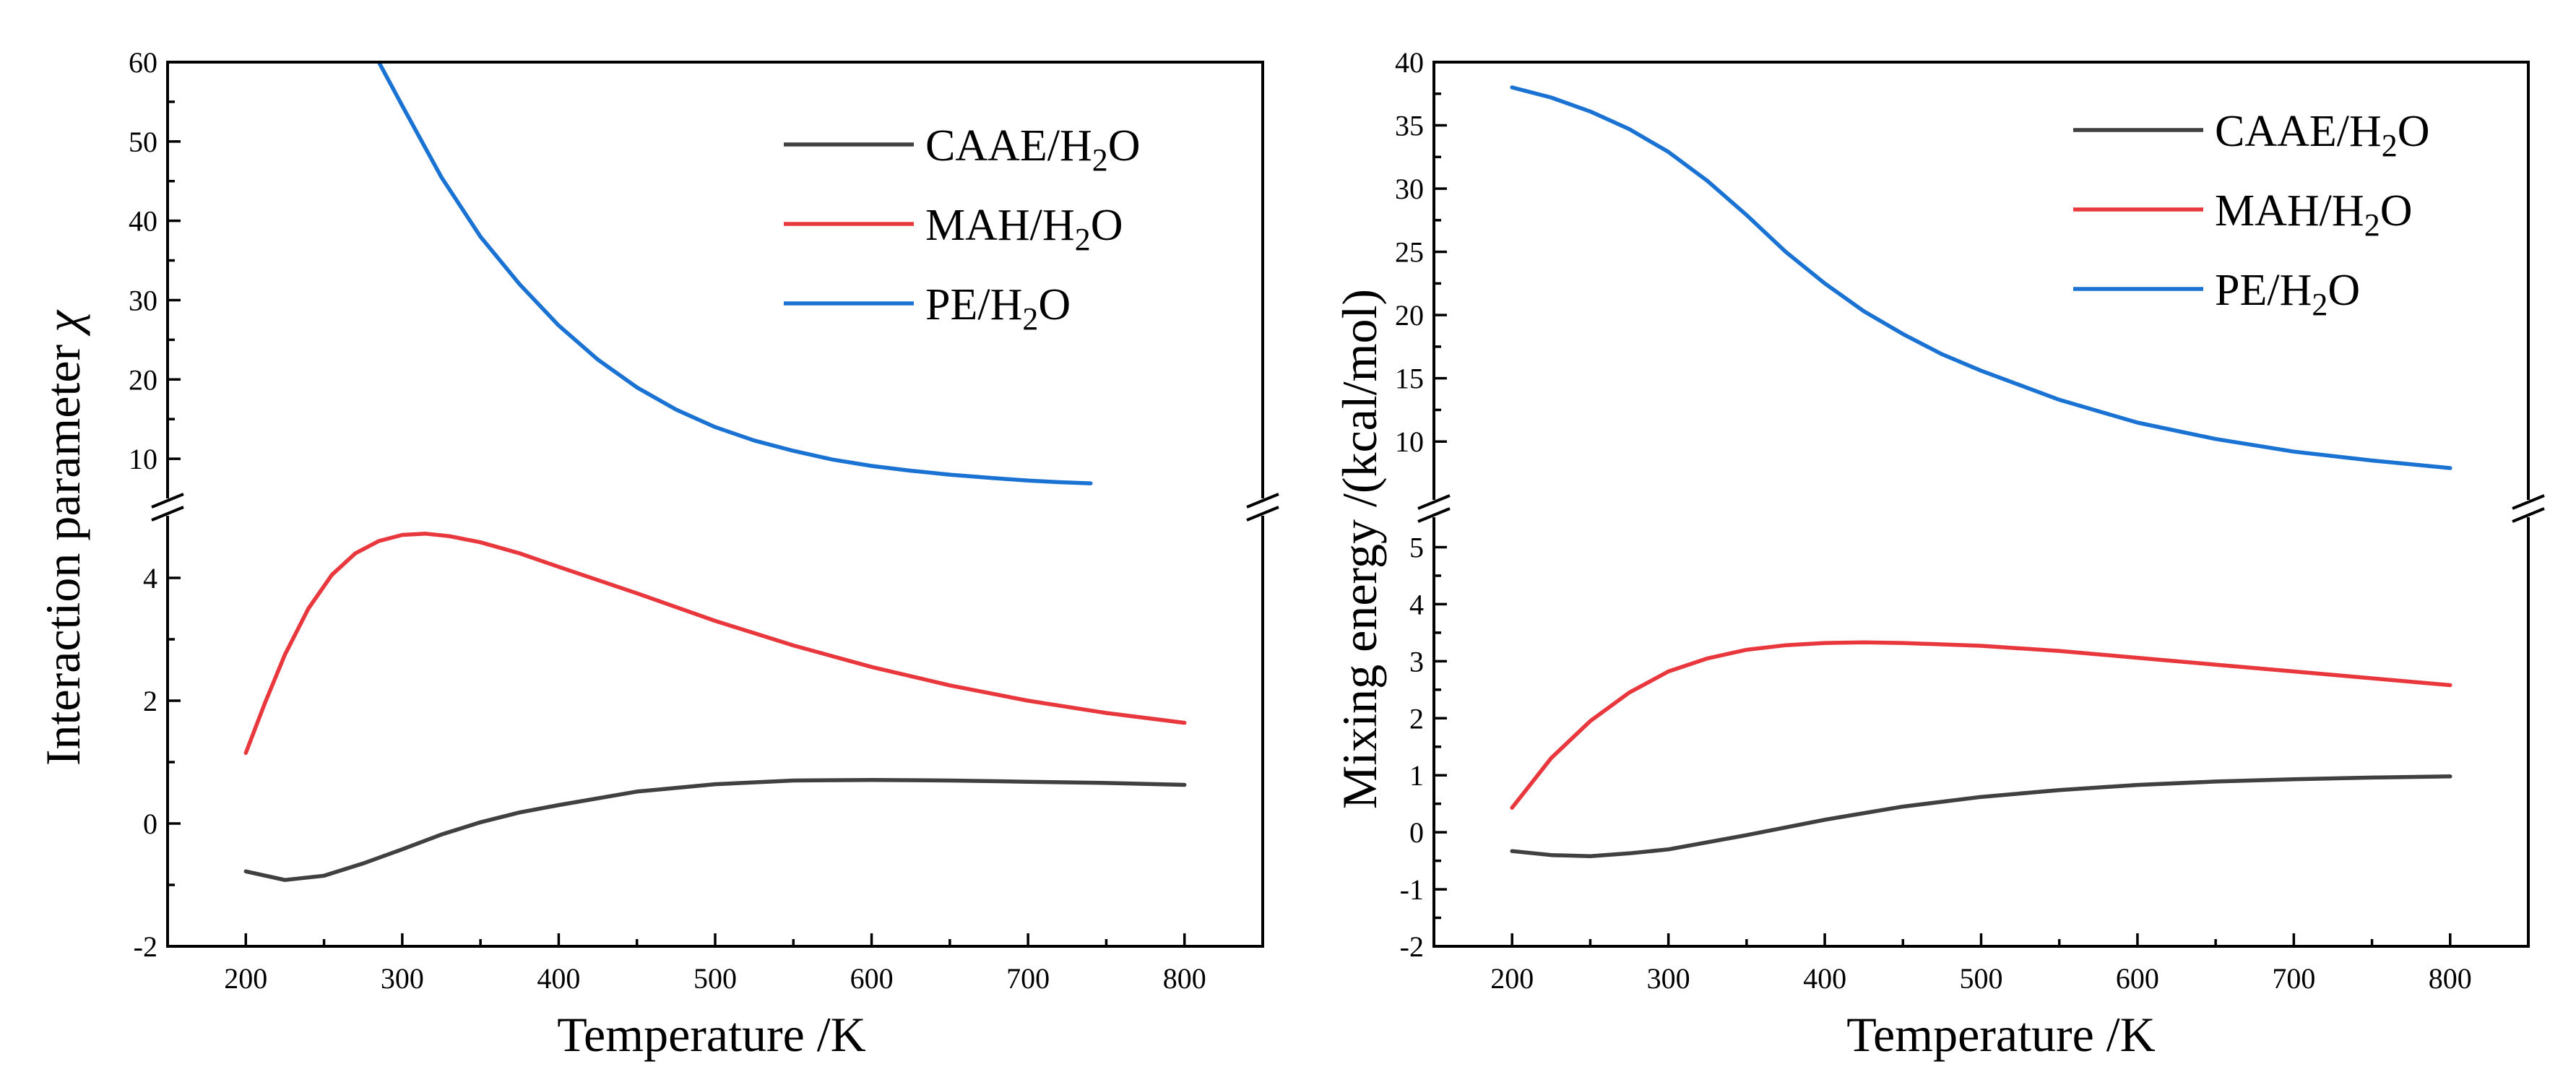  I want to click on left-x-axis-label: Temperature /K, so click(711, 1034).